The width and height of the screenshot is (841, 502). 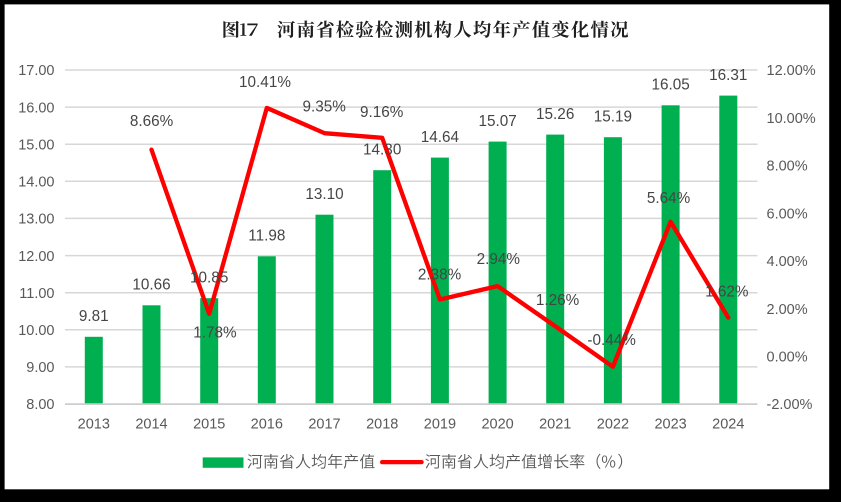 I want to click on svg-text: 9.81, so click(x=94, y=316).